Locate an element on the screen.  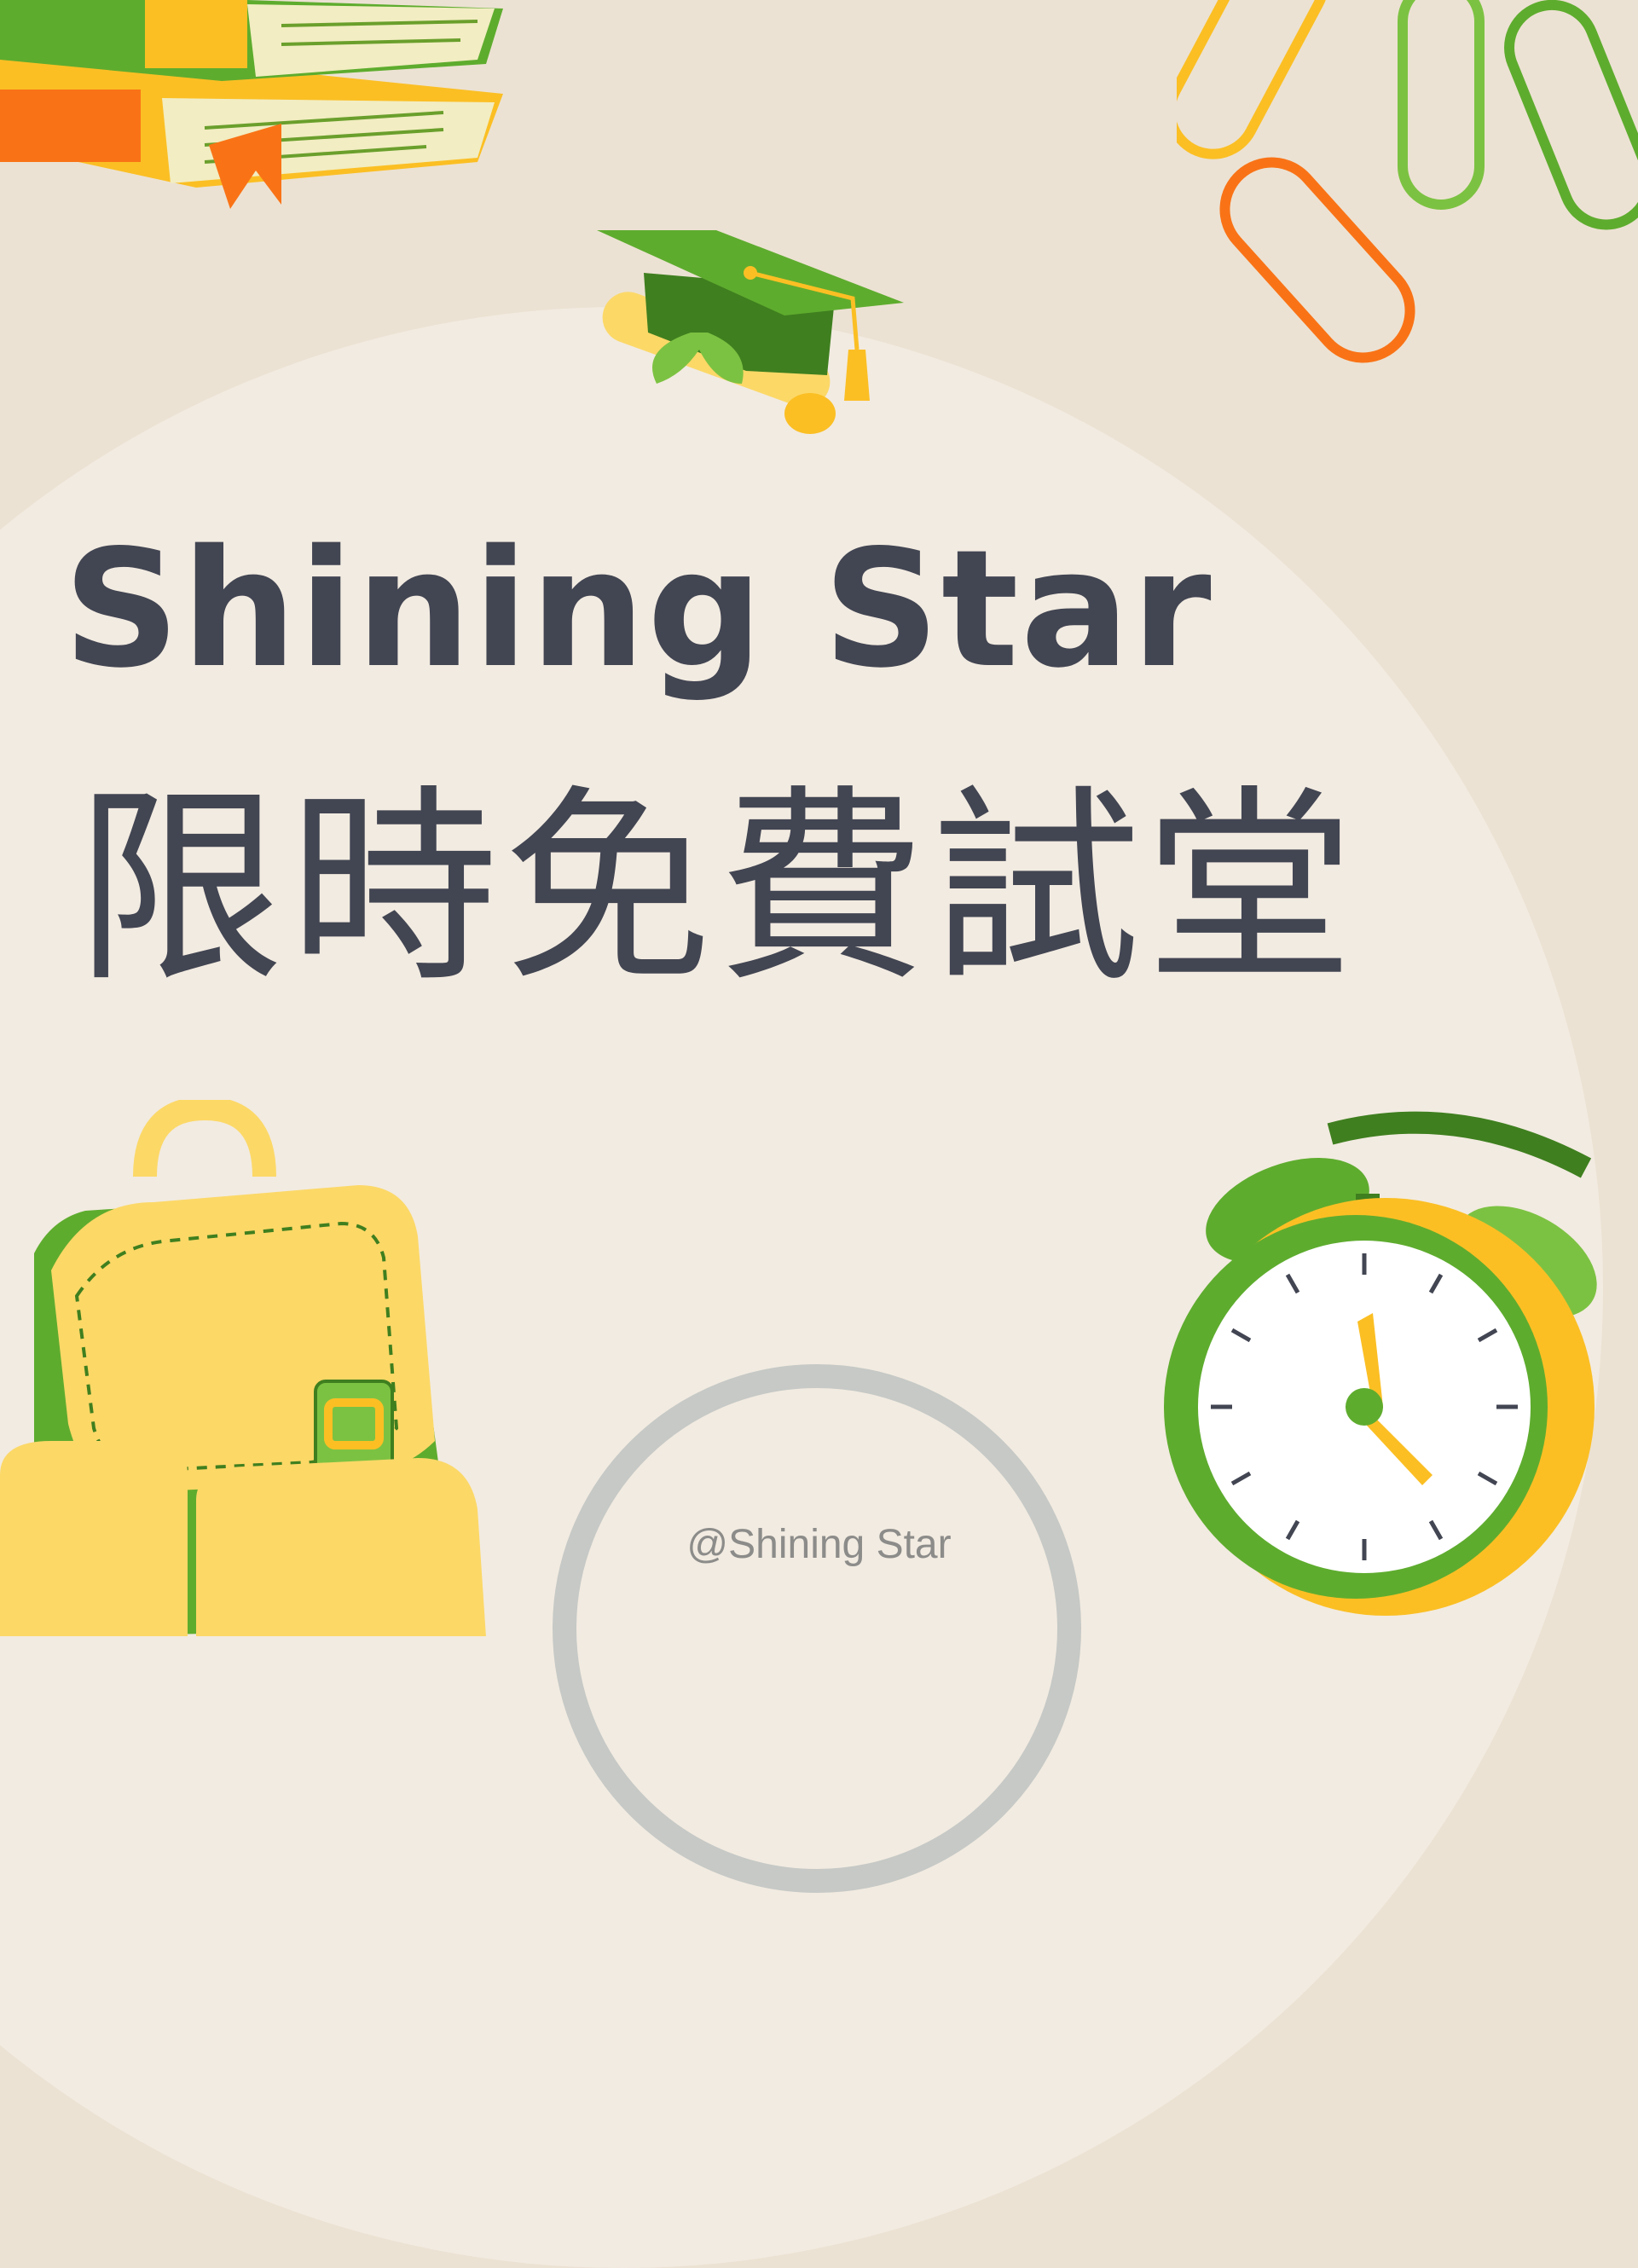
graduation-cap-icon is located at coordinates (750, 332).